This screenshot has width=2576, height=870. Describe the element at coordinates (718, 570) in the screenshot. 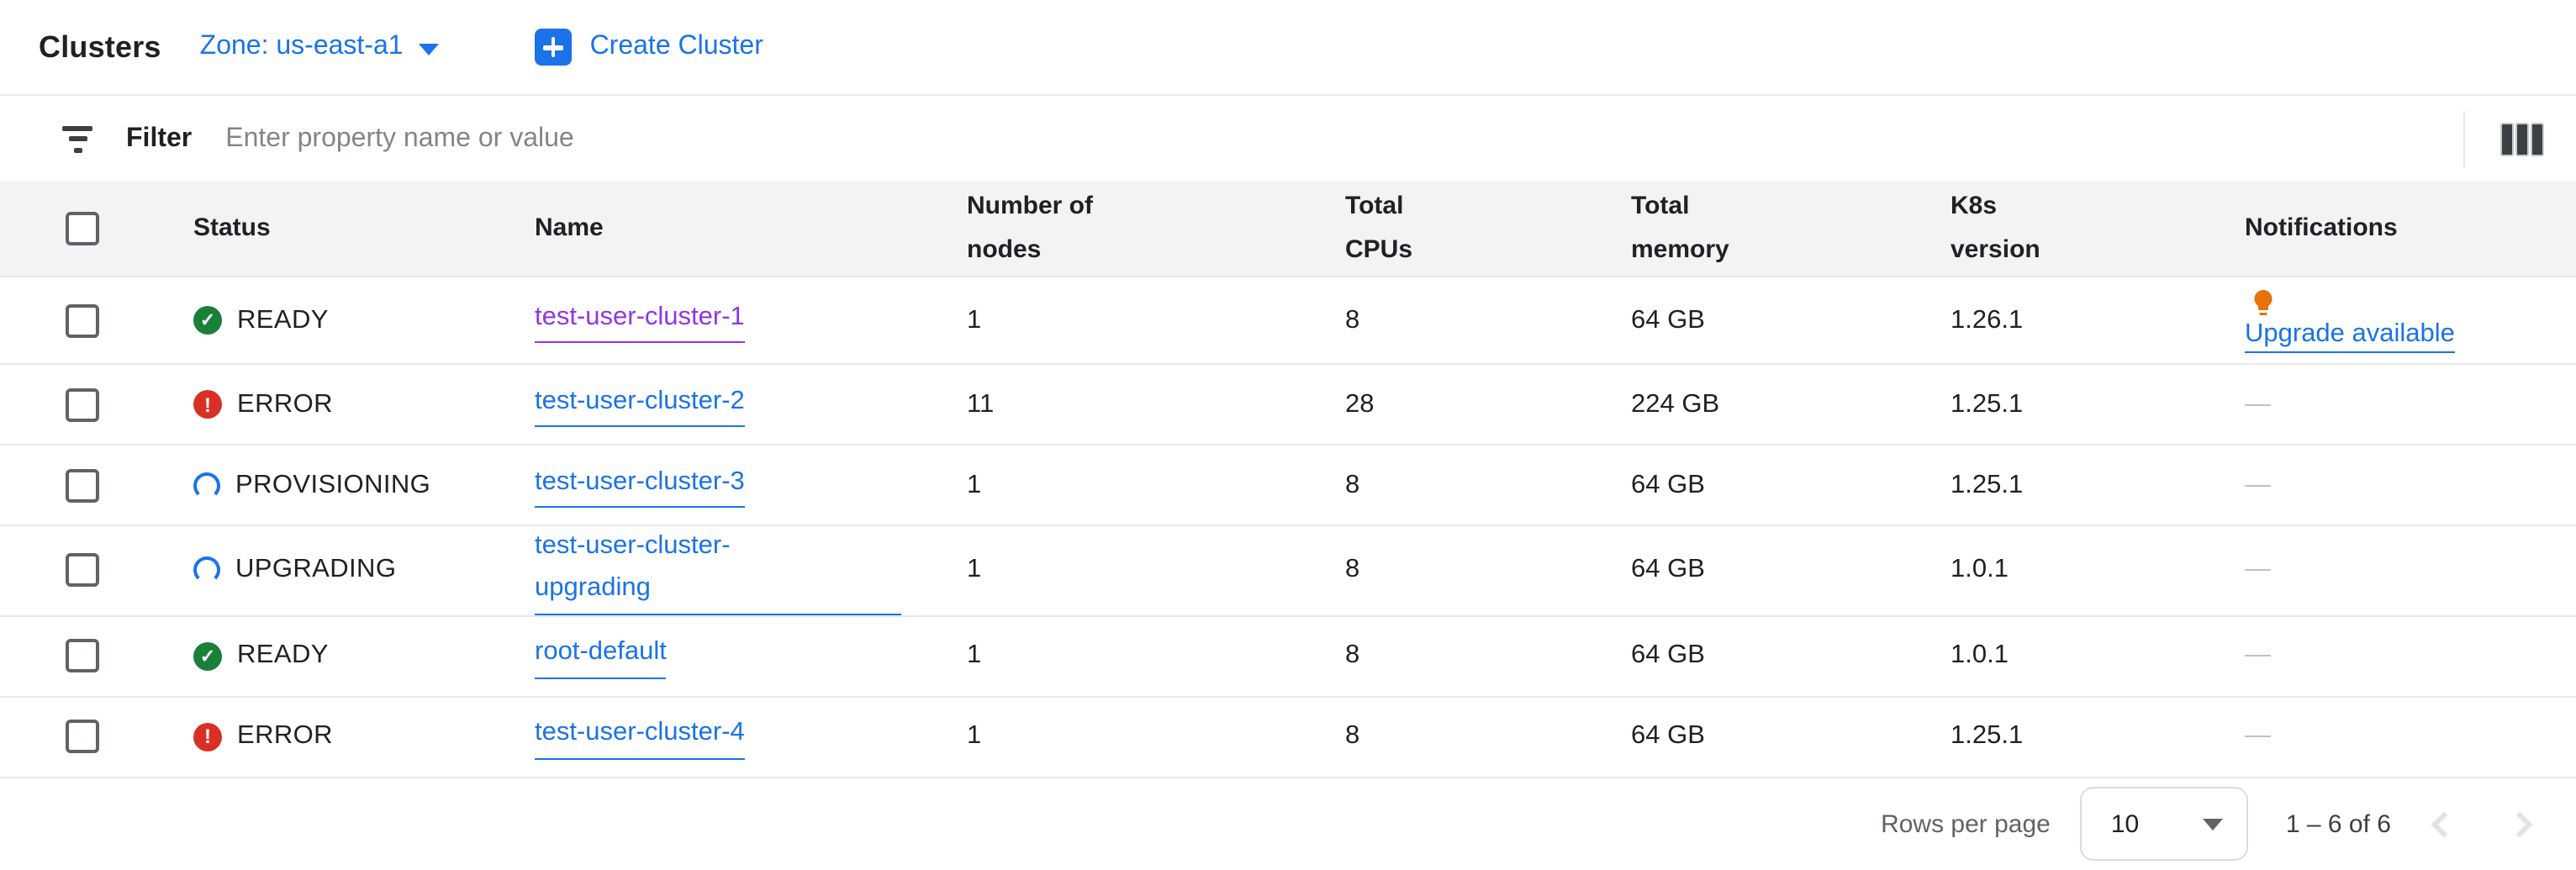

I see `cluster-name-link: test-user-cluster-upgrading` at that location.